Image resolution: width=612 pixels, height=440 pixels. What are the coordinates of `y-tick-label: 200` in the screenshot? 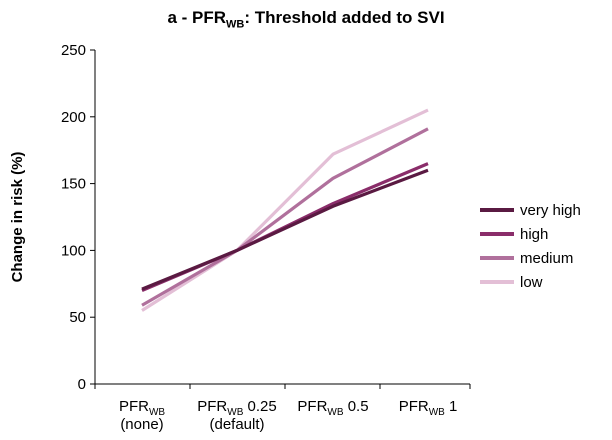 It's located at (73, 117).